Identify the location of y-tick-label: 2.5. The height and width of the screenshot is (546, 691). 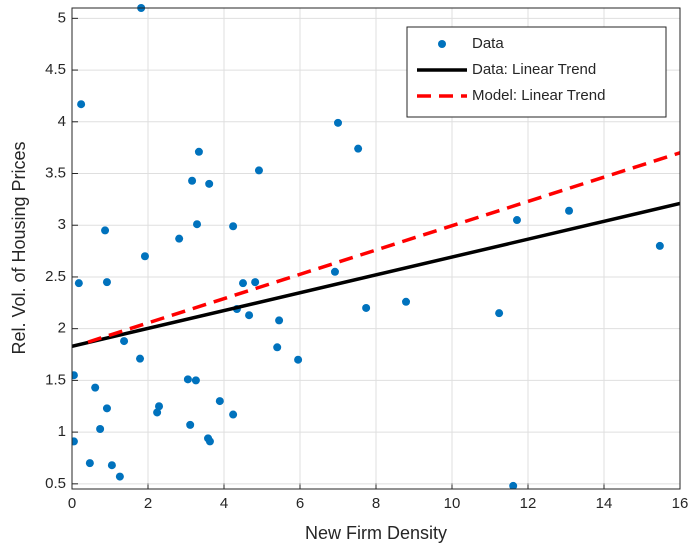
(55, 276).